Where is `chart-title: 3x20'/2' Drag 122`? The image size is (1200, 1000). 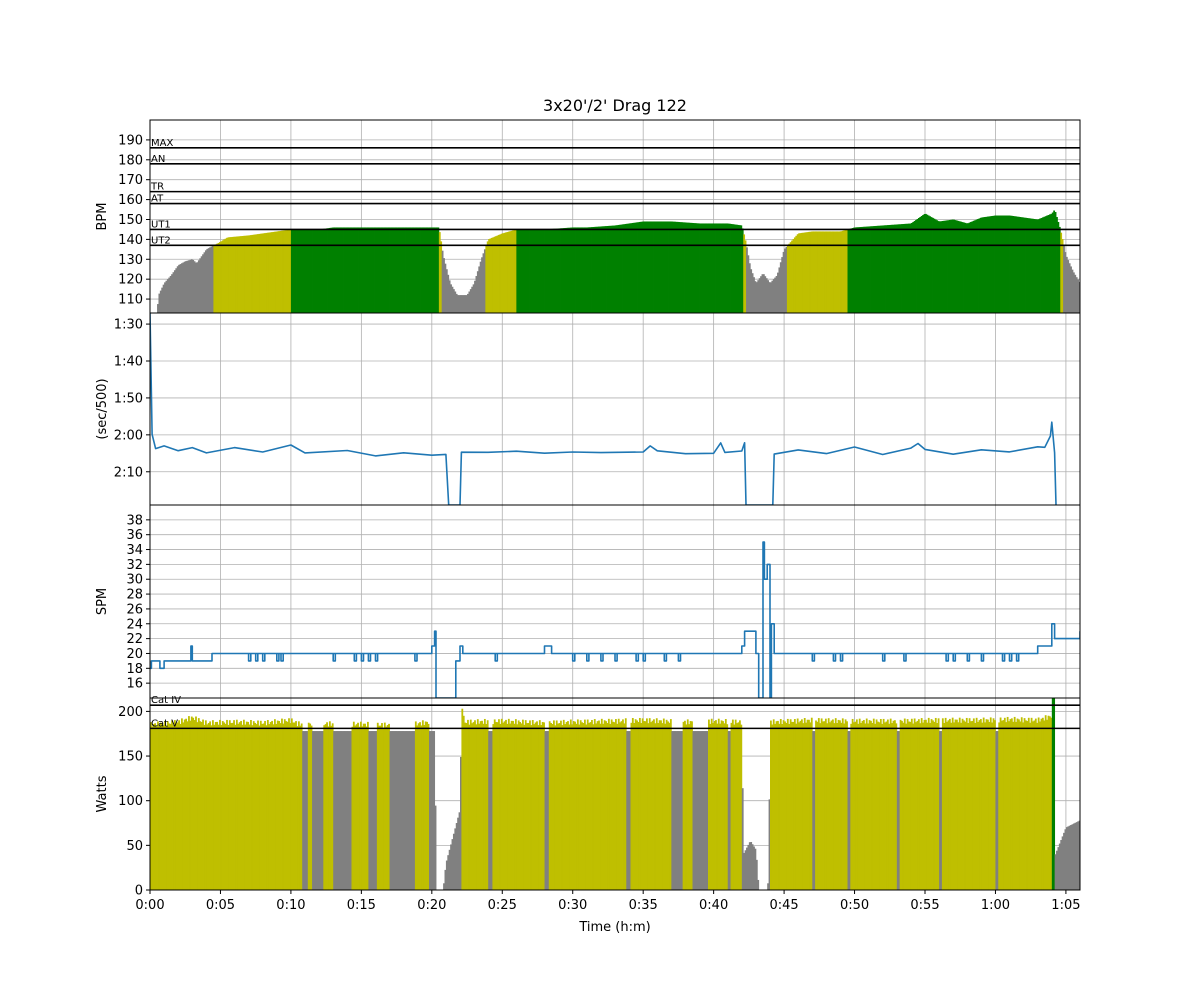 chart-title: 3x20'/2' Drag 122 is located at coordinates (615, 105).